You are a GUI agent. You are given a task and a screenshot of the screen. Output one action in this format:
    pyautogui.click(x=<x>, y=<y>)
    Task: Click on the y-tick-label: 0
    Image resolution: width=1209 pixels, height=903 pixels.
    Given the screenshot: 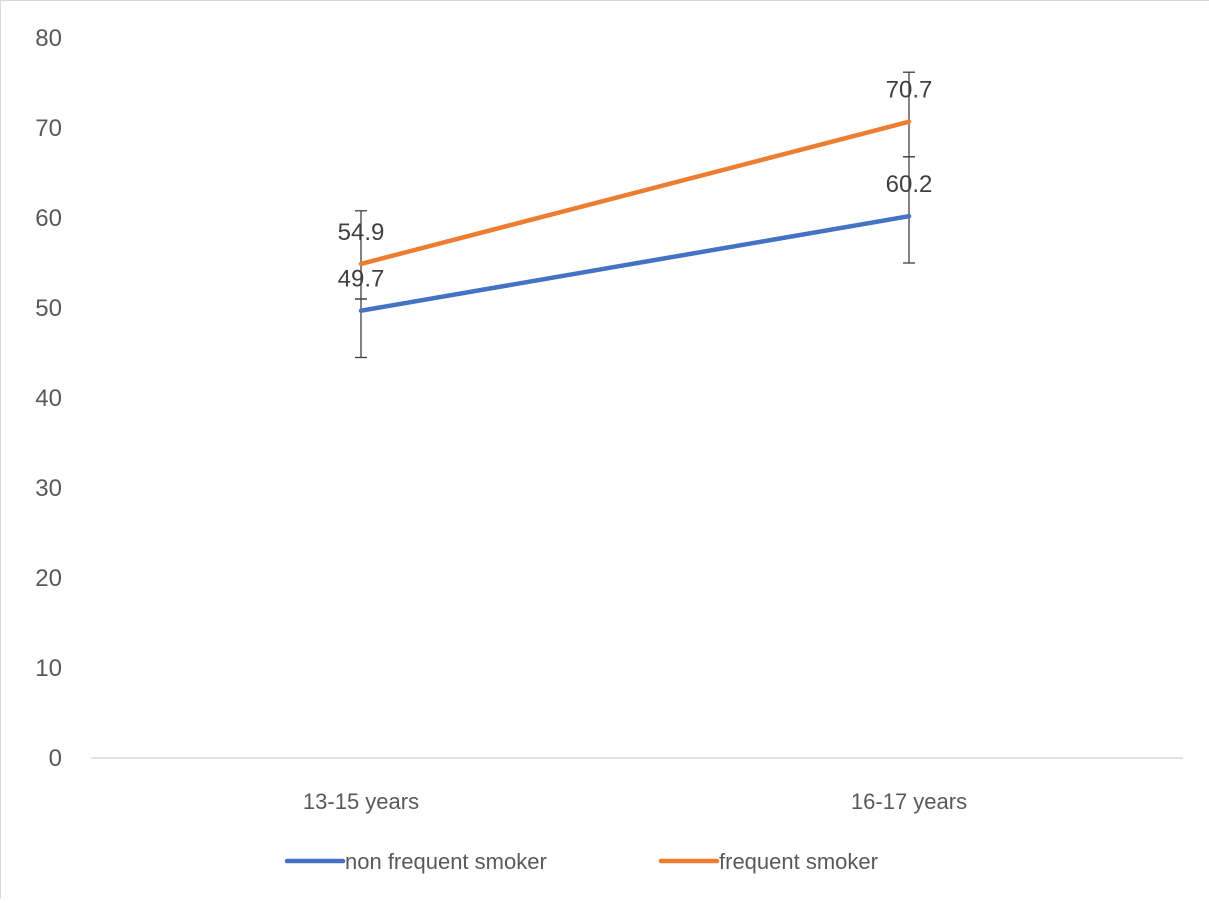 What is the action you would take?
    pyautogui.click(x=55, y=758)
    